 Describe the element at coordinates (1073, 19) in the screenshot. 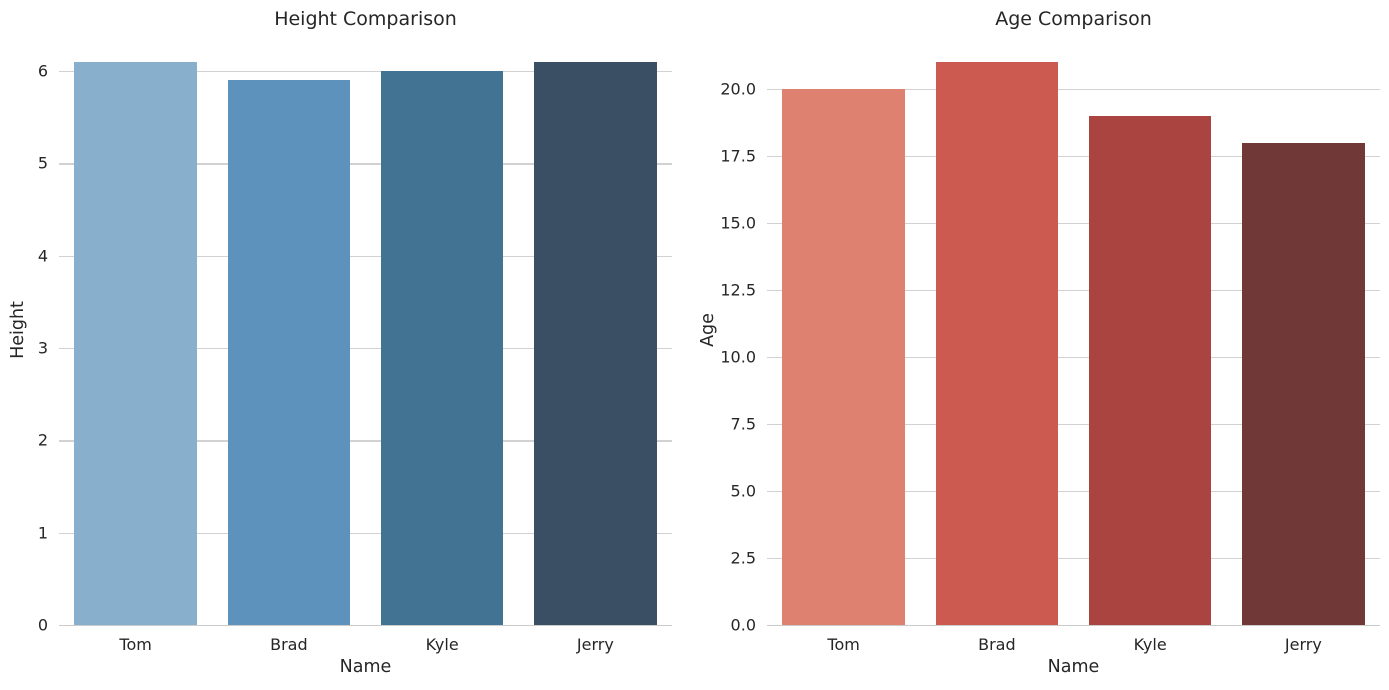

I see `chart-title: Age Comparison` at that location.